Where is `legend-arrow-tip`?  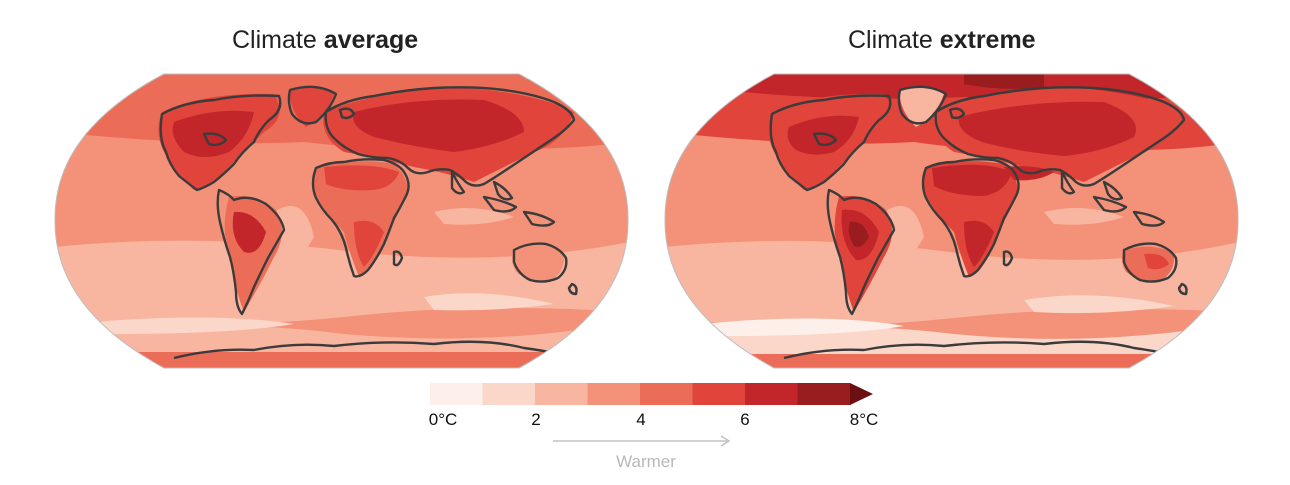 legend-arrow-tip is located at coordinates (861, 394).